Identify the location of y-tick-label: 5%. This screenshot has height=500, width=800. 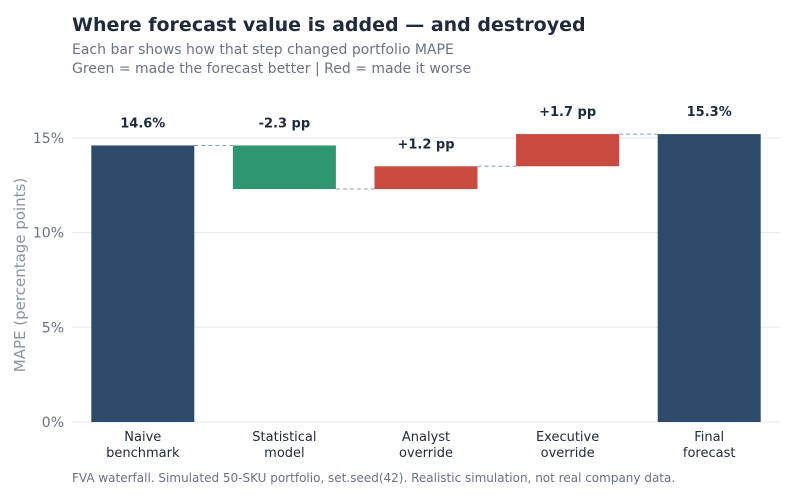
(53, 328).